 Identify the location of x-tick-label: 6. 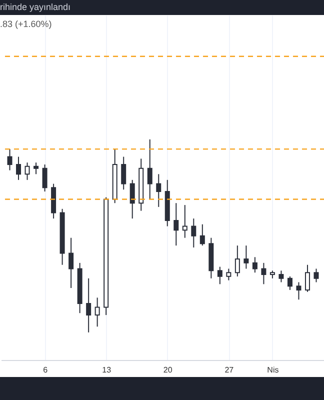
(45, 370).